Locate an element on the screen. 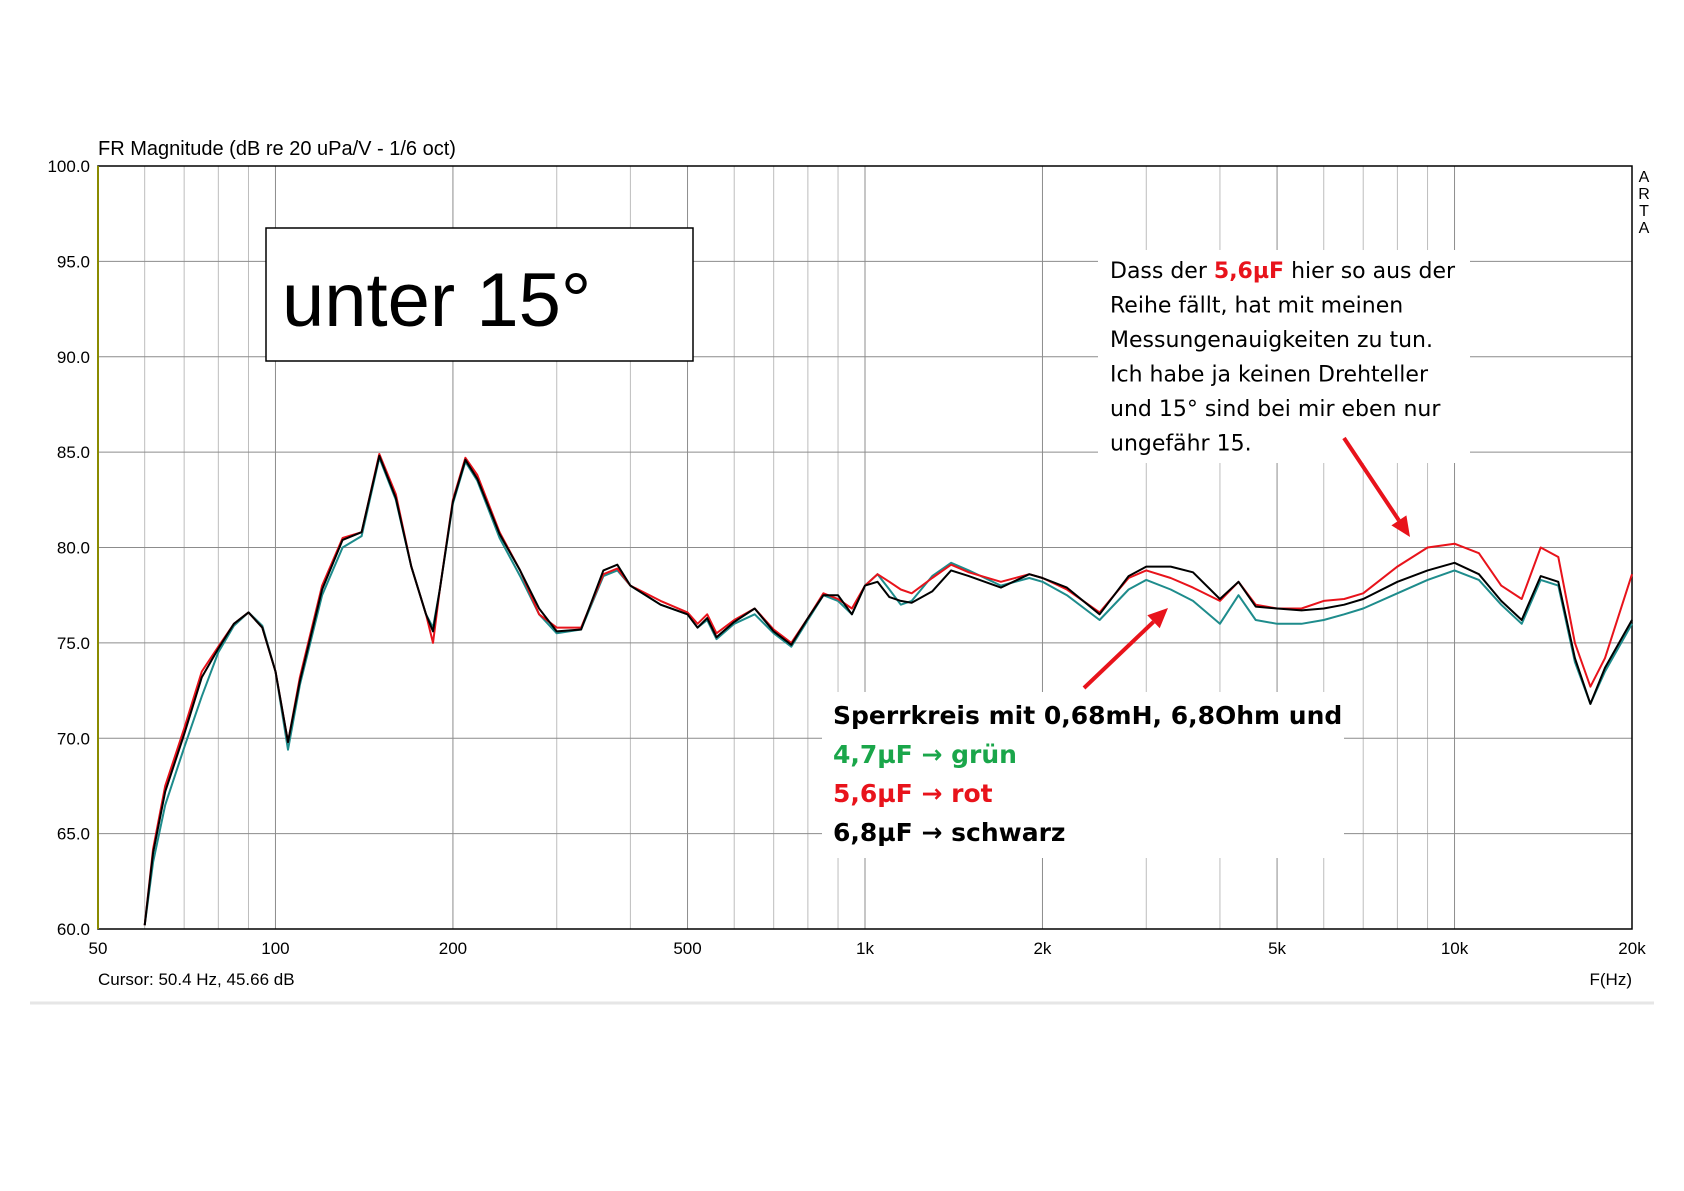 The image size is (1684, 1191). note-segment: hier so aus der is located at coordinates (1370, 271).